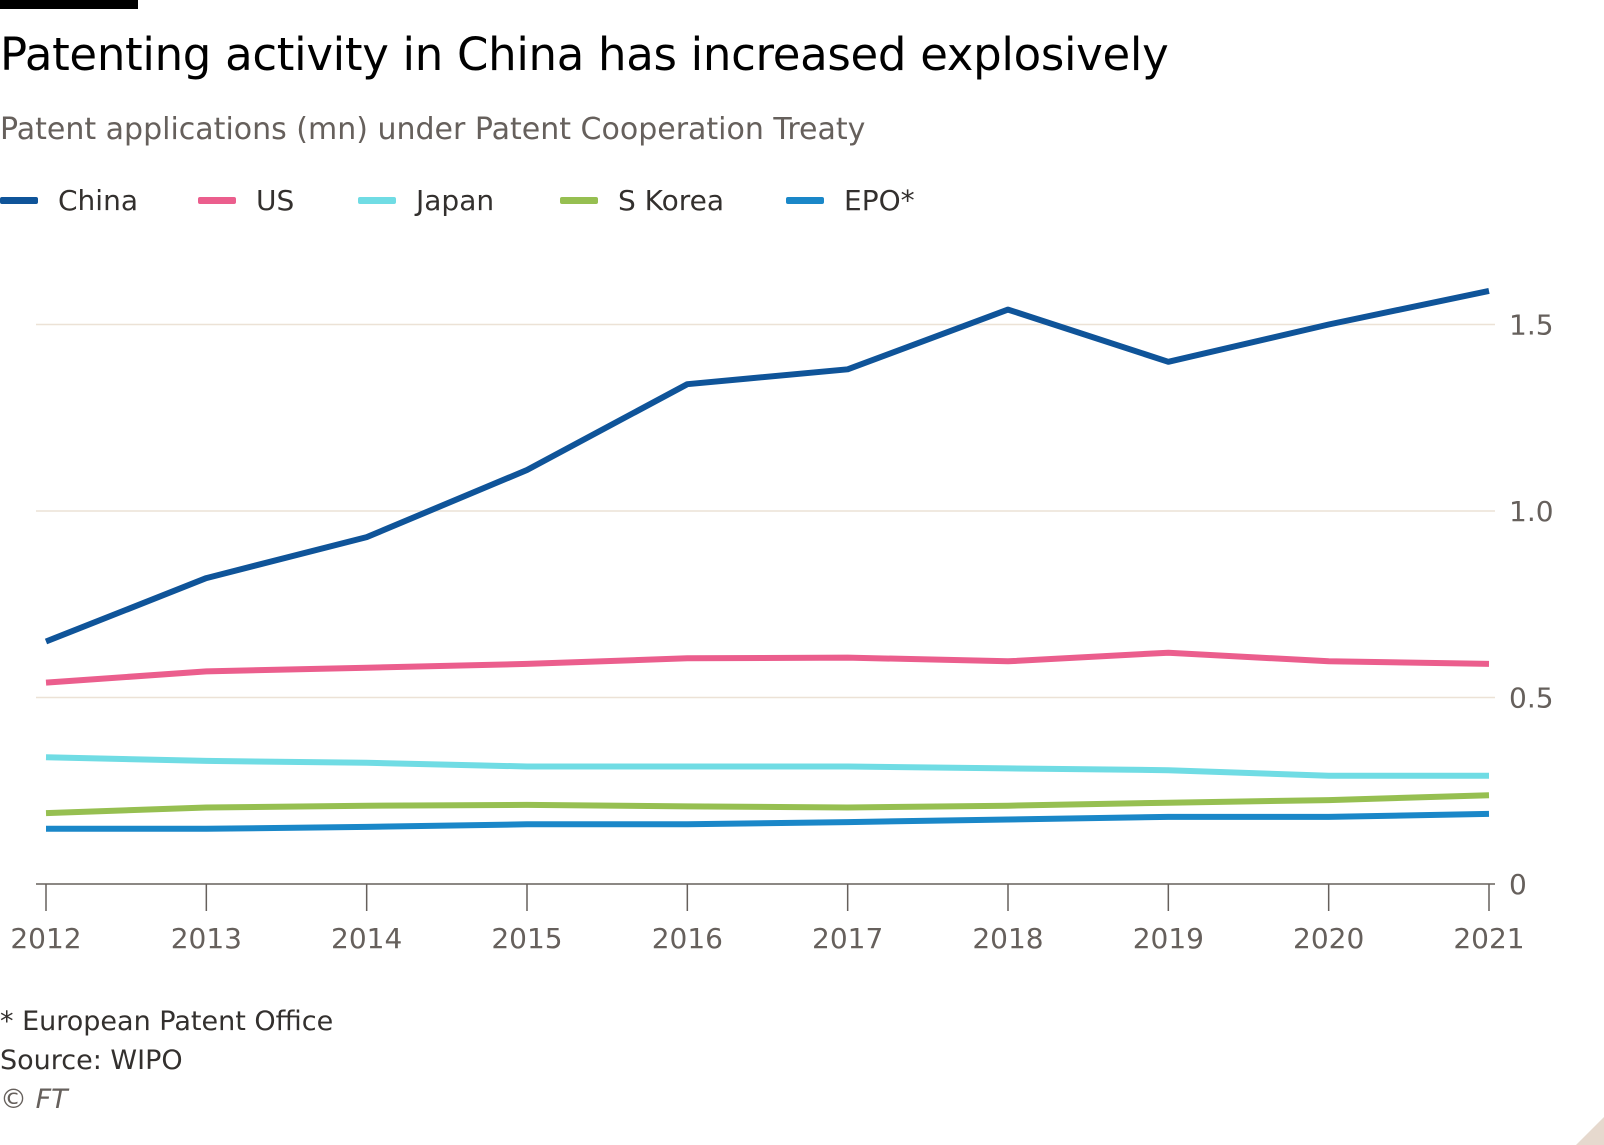 The height and width of the screenshot is (1145, 1604). I want to click on x-tick-label: 2018, so click(1007, 938).